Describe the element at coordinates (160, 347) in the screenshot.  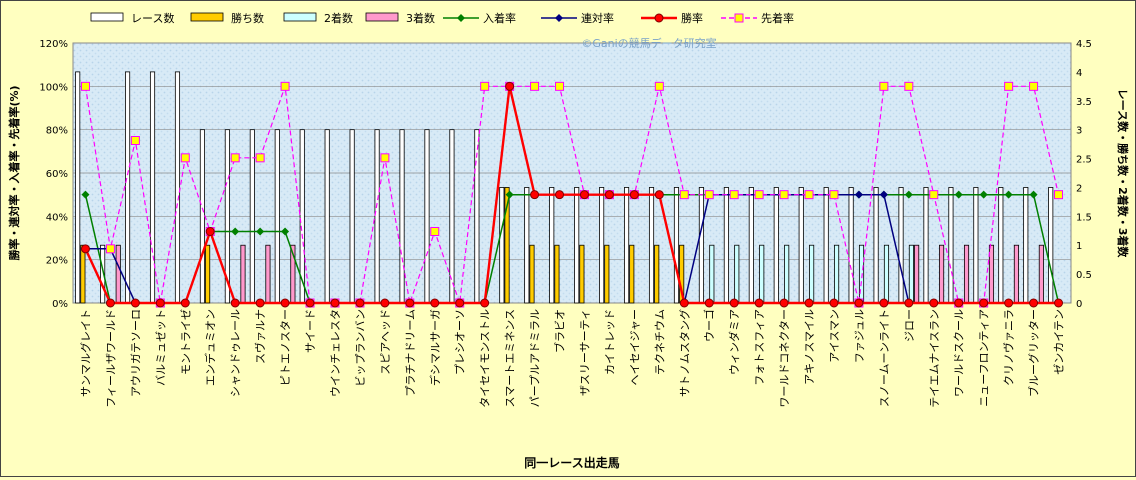
I see `category-label: バルミュゼット` at that location.